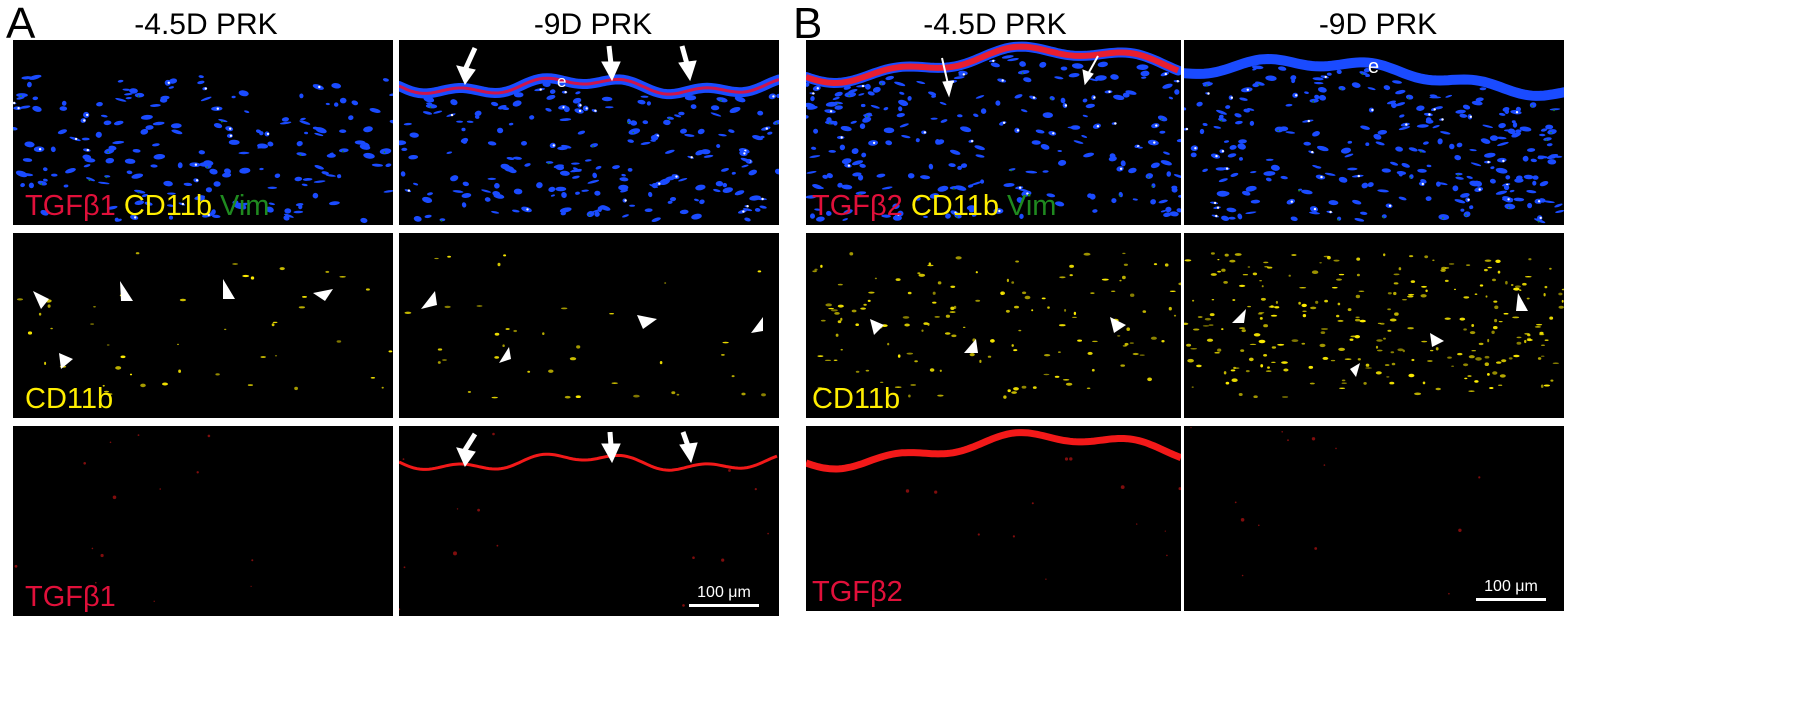 Image resolution: width=1800 pixels, height=712 pixels. What do you see at coordinates (593, 24) in the screenshot?
I see `column-header-a-right: -9D PRK` at bounding box center [593, 24].